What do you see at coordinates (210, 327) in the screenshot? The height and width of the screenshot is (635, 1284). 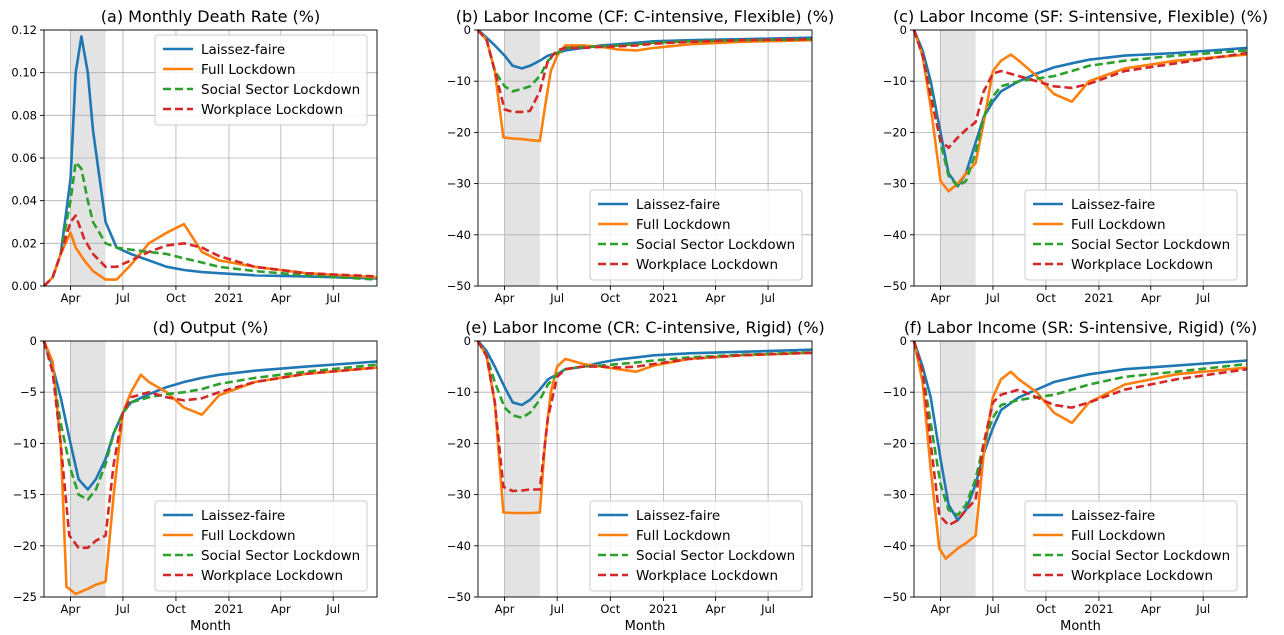 I see `panel-title: (d) Output (%)` at bounding box center [210, 327].